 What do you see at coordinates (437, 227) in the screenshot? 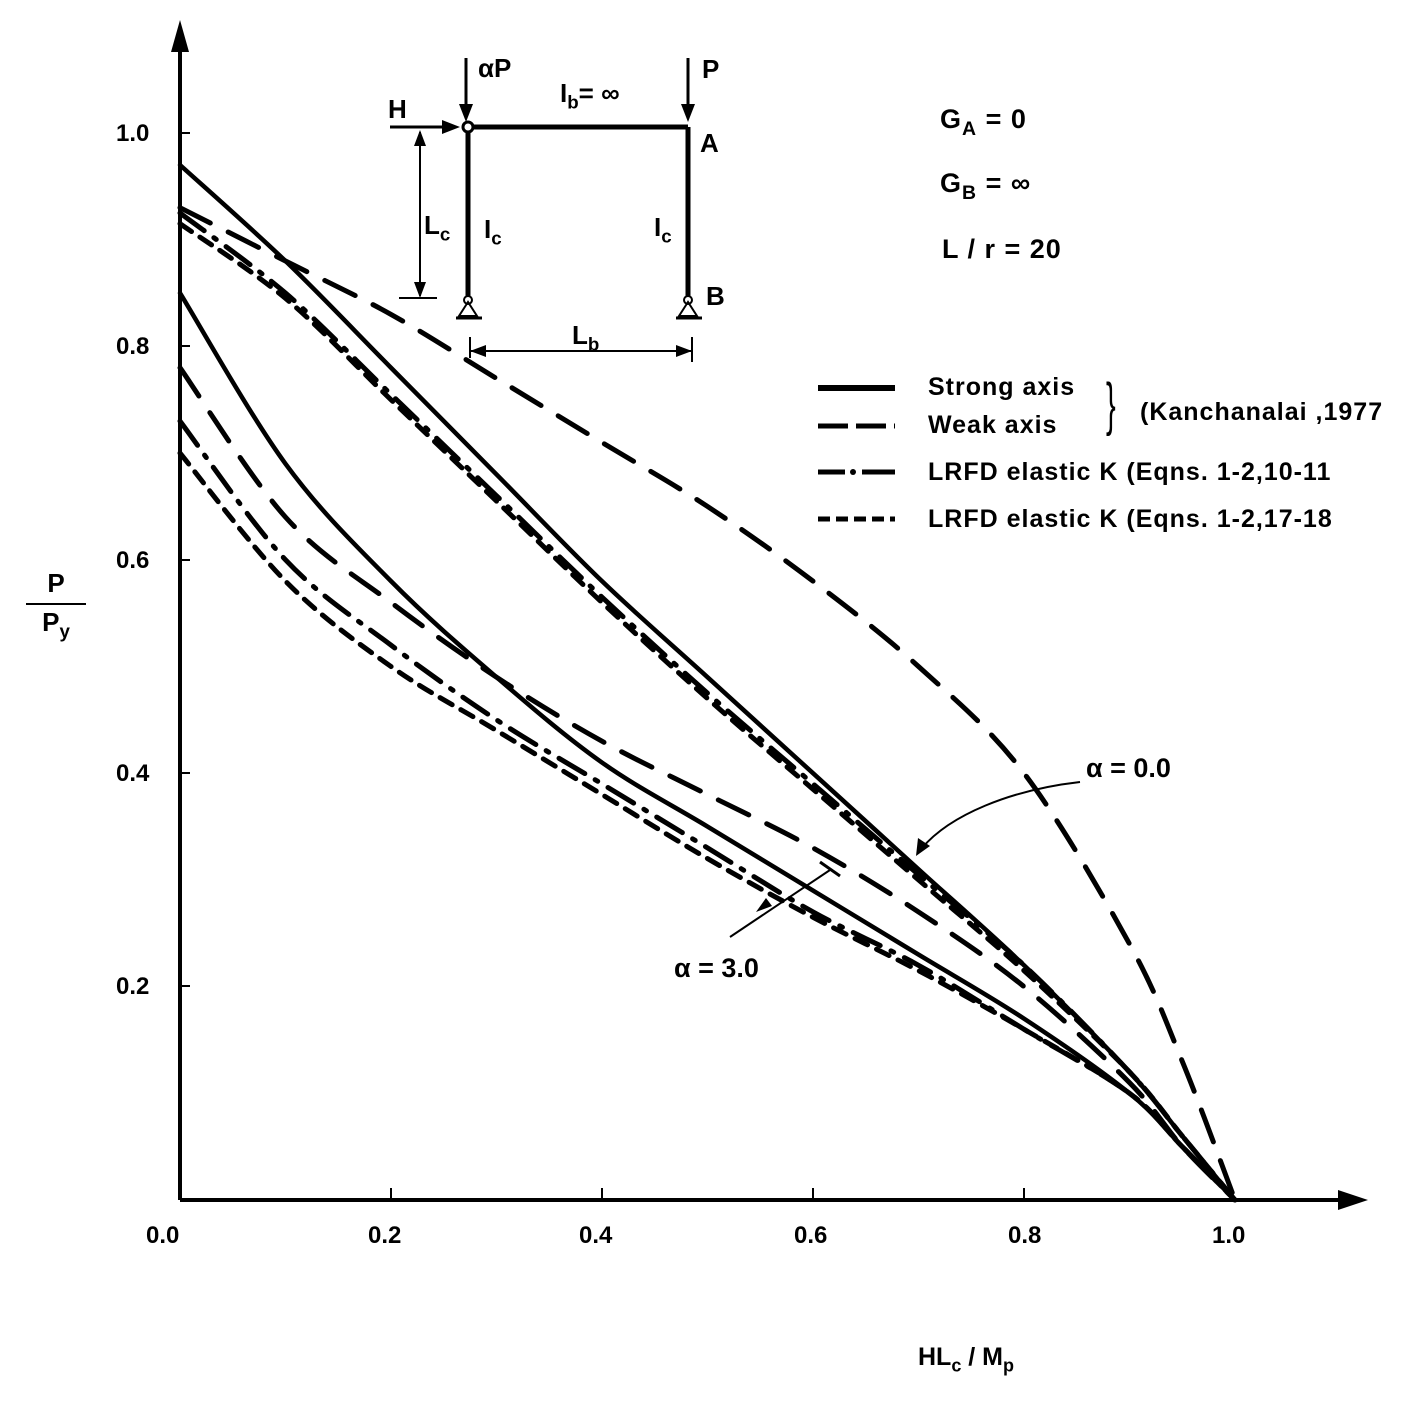
I see `frame-label-lc: Lc` at bounding box center [437, 227].